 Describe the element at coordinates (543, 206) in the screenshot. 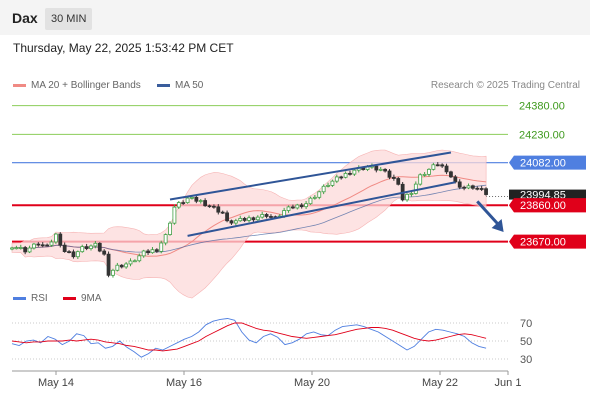

I see `level-label: 23860.00` at that location.